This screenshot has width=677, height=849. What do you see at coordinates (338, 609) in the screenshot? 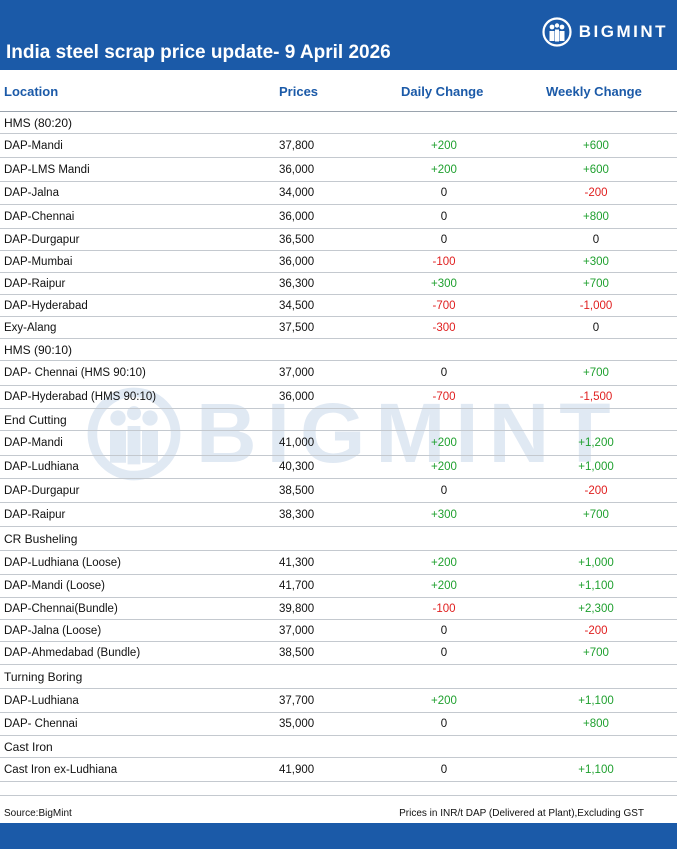
I see `table-row: DAP-Chennai(Bundle) 39,800 -100 +2,300` at bounding box center [338, 609].